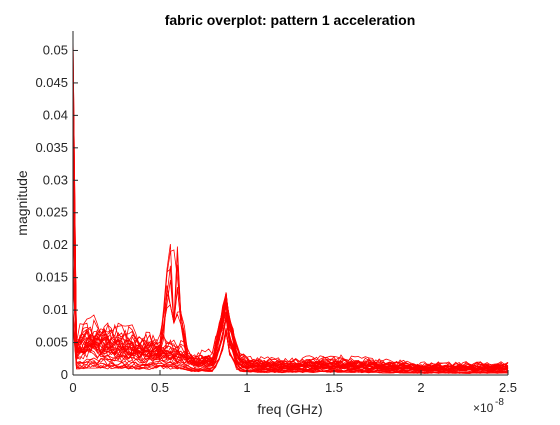  Describe the element at coordinates (51, 147) in the screenshot. I see `y-tick-label: 0.035` at that location.